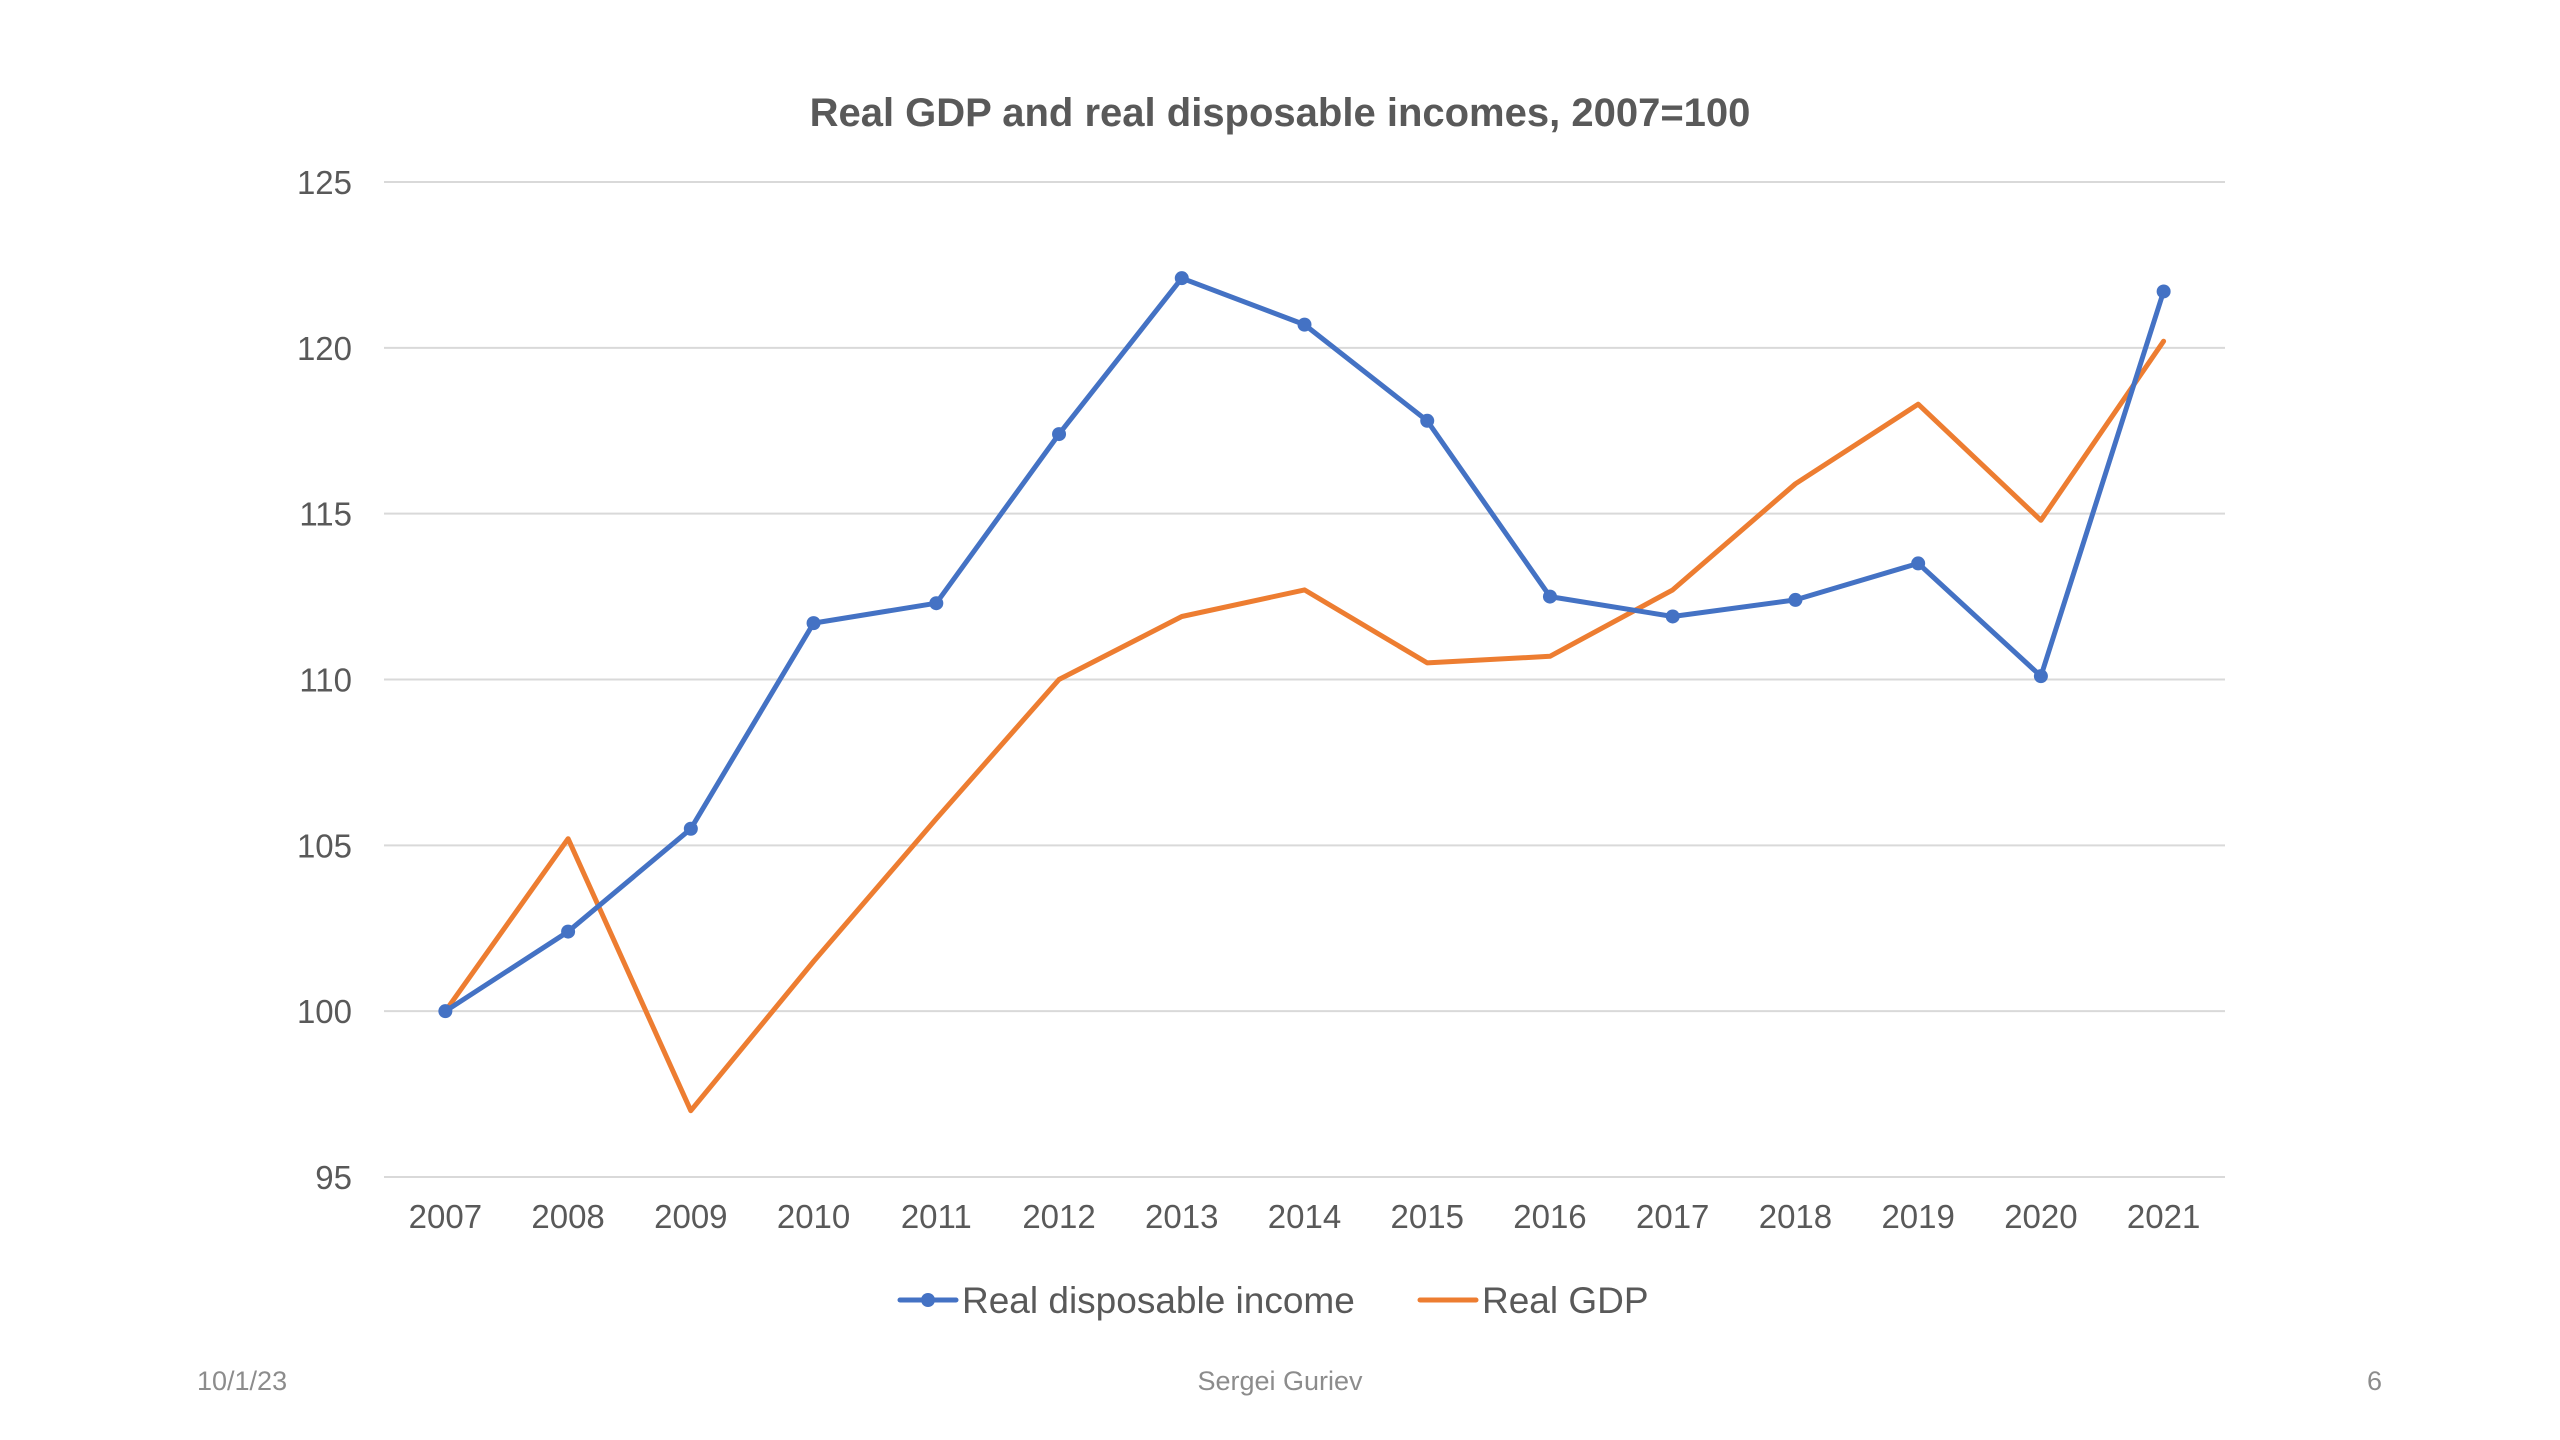 The height and width of the screenshot is (1440, 2560). Describe the element at coordinates (324, 348) in the screenshot. I see `y-tick-label: 120` at that location.